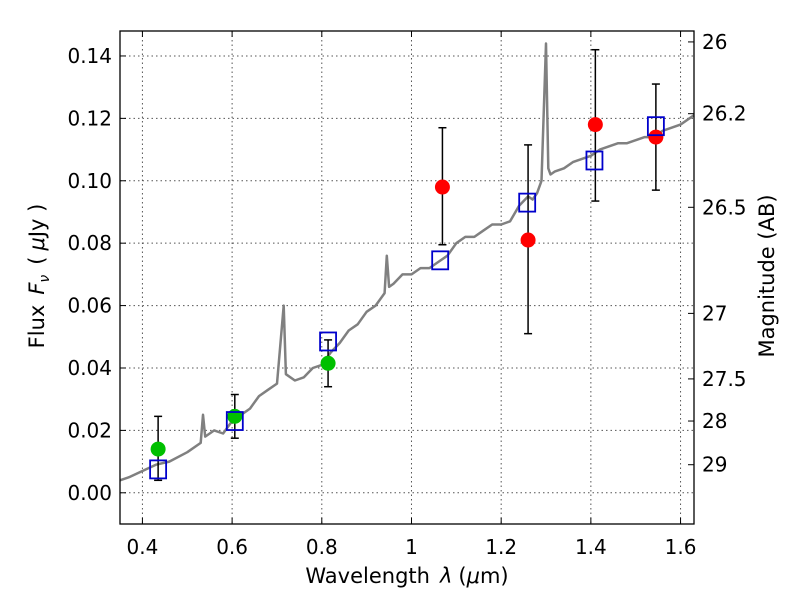  Describe the element at coordinates (89, 274) in the screenshot. I see `y-tick-labels: 0.00 0.02 0.04 0.06 0.08 0.10 0.12 0.14` at that location.